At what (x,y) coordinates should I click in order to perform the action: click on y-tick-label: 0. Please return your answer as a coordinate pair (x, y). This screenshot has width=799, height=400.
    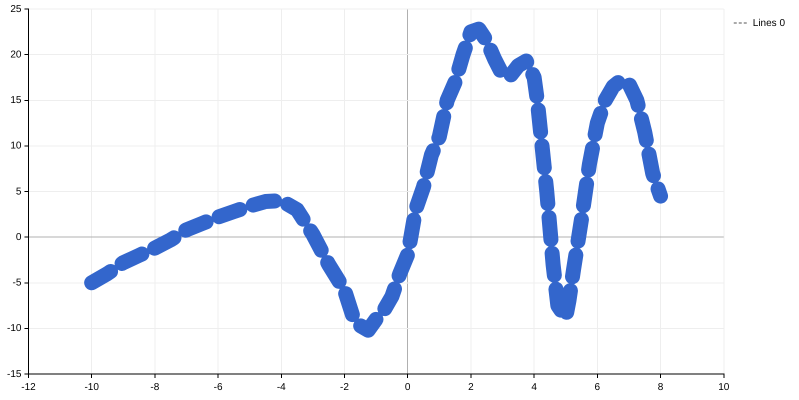
    Looking at the image, I should click on (19, 237).